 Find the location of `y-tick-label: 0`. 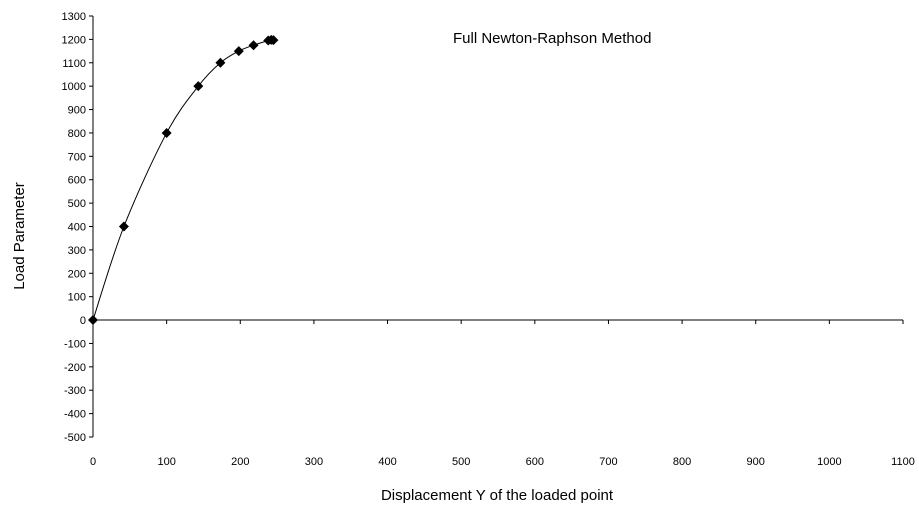

y-tick-label: 0 is located at coordinates (83, 321).